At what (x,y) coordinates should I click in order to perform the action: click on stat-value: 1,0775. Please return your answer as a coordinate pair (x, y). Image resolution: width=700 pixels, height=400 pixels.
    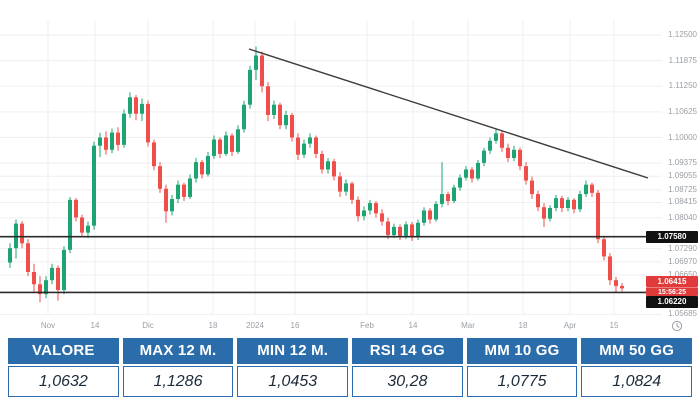
    Looking at the image, I should click on (522, 381).